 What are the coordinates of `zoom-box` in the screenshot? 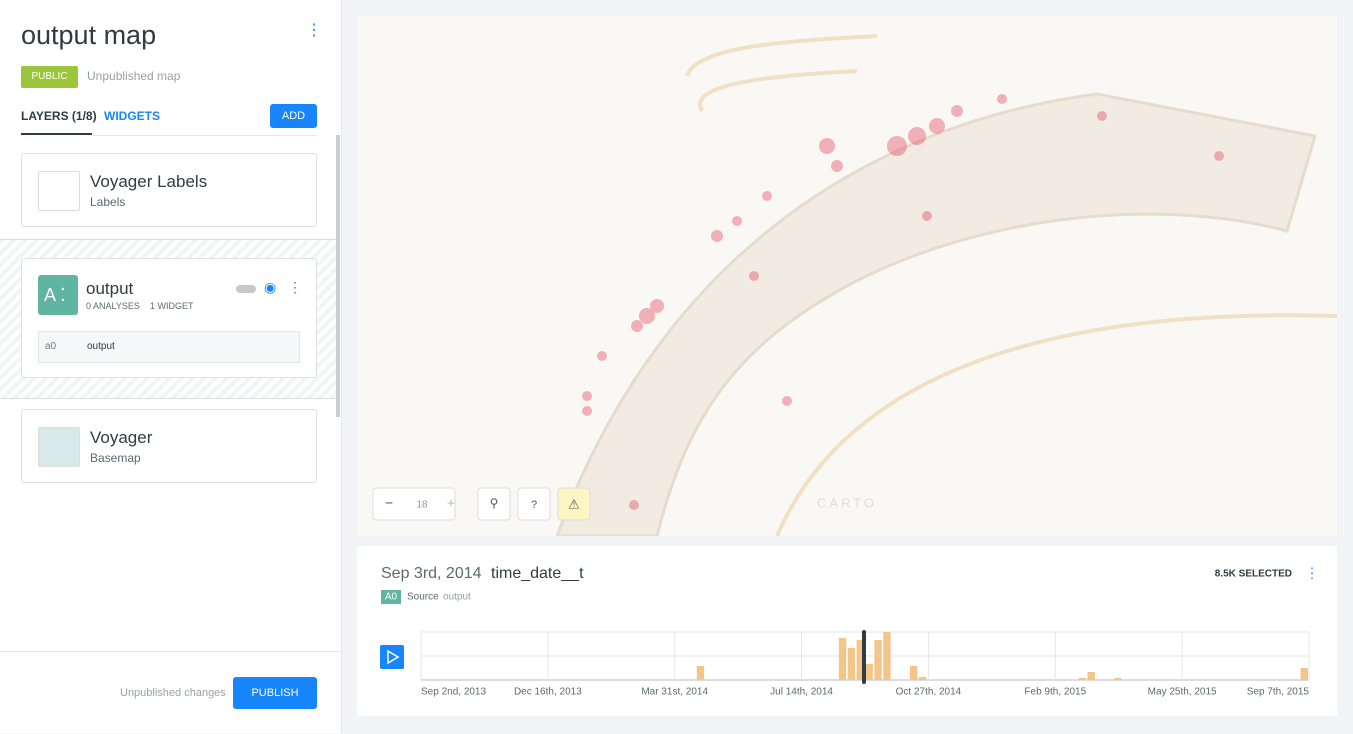 It's located at (414, 504).